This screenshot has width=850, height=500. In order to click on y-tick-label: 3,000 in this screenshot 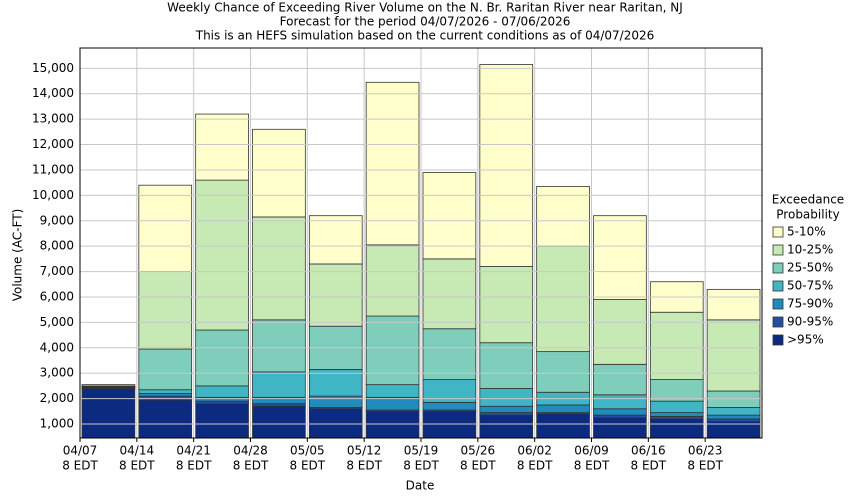, I will do `click(57, 373)`.